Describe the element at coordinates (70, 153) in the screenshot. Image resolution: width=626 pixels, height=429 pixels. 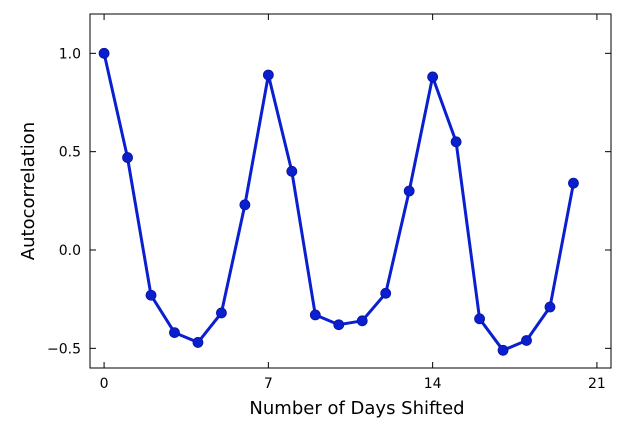
I see `y-tick-label: 0.5` at that location.